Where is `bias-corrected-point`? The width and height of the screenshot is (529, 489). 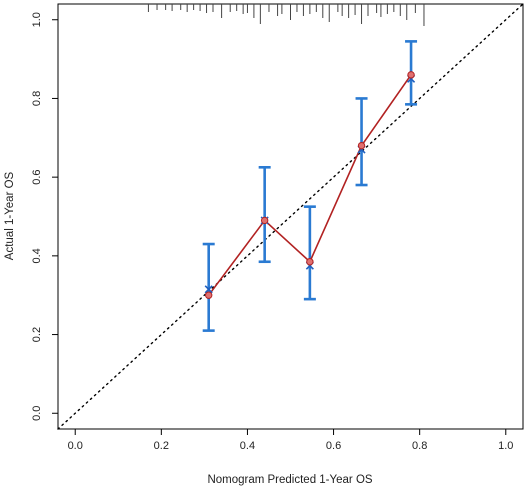 bias-corrected-point is located at coordinates (208, 289).